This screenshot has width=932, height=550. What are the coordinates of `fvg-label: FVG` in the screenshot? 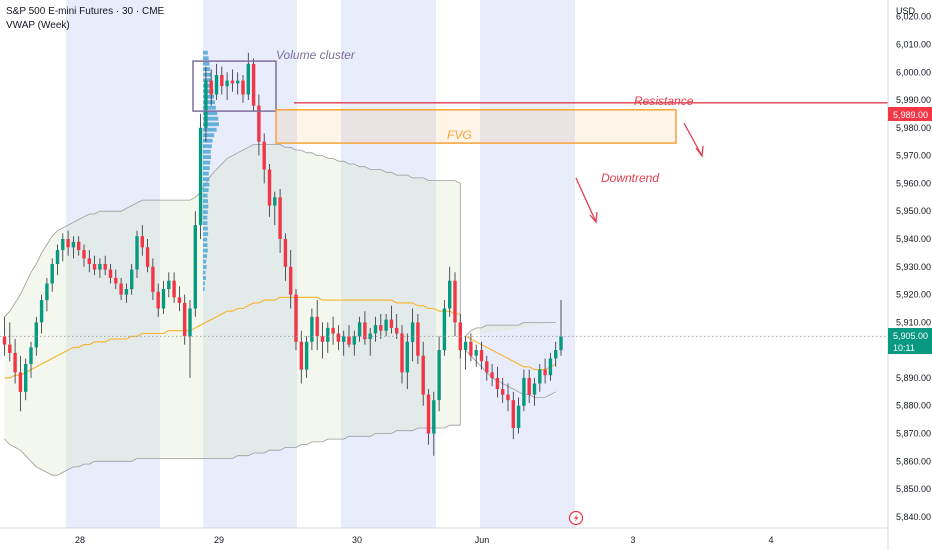 It's located at (459, 135).